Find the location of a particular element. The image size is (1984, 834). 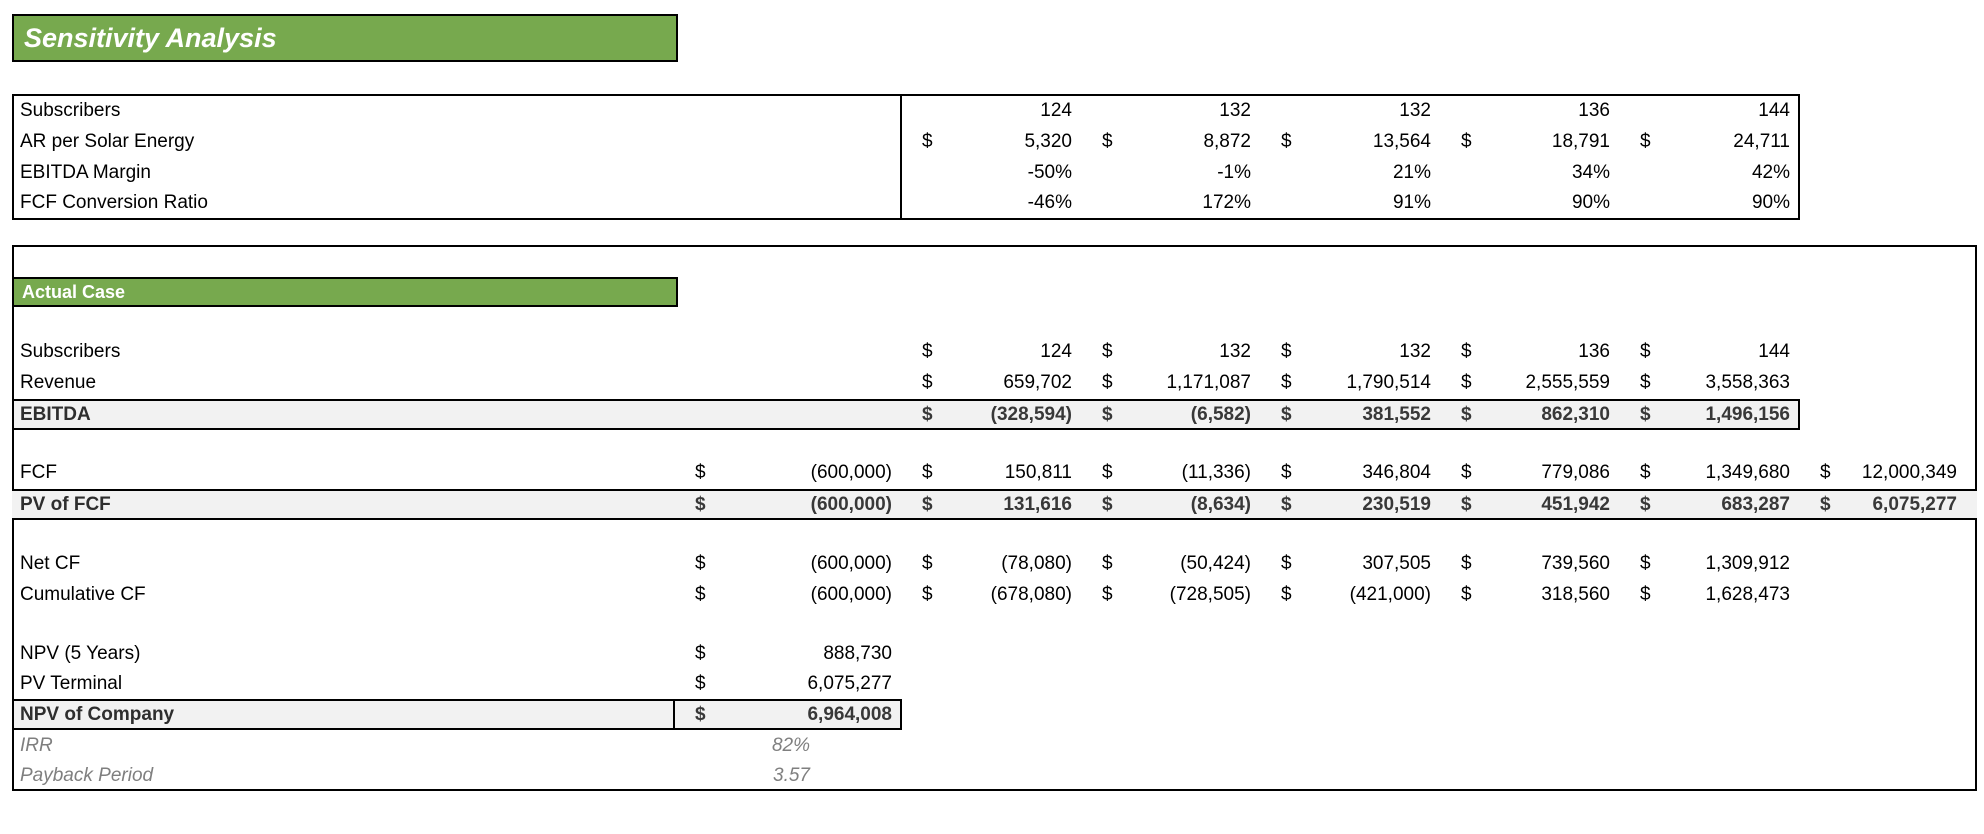

row-label: FCF is located at coordinates (38, 472).